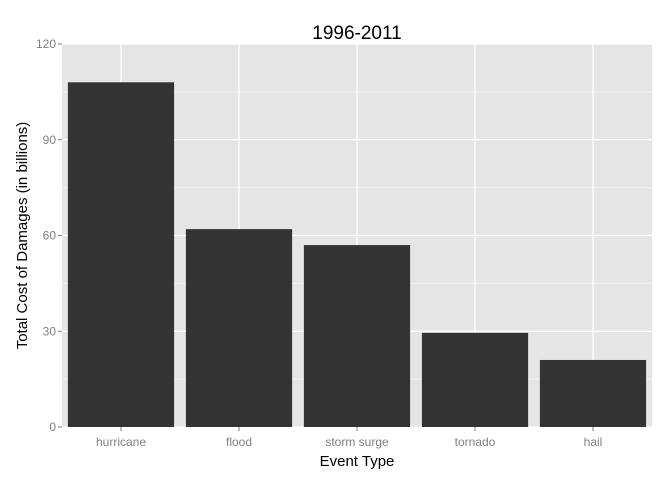 The height and width of the screenshot is (485, 672). I want to click on y-axis-title: Total Cost of Damages (in billions), so click(22, 236).